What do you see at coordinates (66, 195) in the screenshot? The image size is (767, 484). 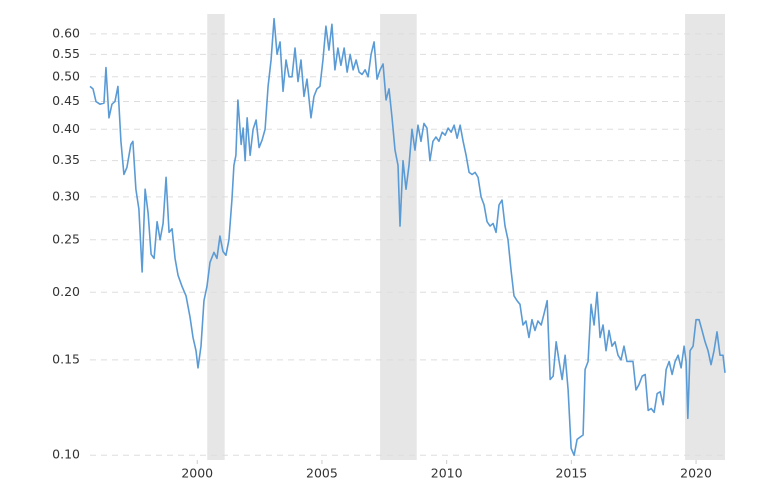 I see `y-tick-label: 0.30` at bounding box center [66, 195].